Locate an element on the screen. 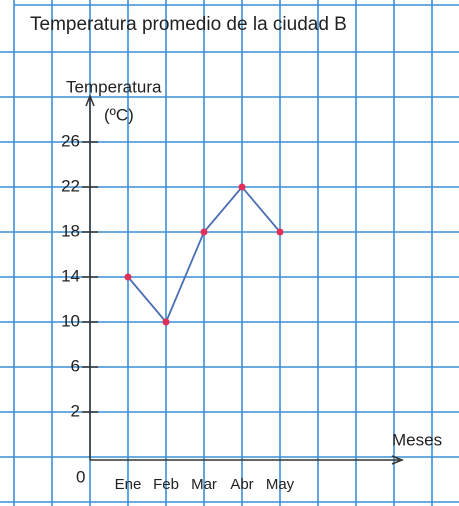 Image resolution: width=459 pixels, height=506 pixels. x-axis-label: Meses is located at coordinates (417, 439).